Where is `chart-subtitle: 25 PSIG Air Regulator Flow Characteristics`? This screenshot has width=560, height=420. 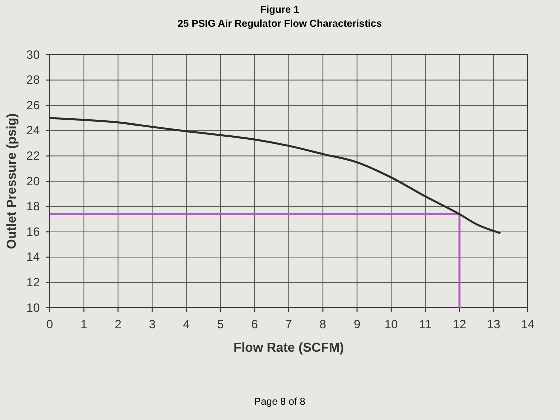
chart-subtitle: 25 PSIG Air Regulator Flow Characteristics is located at coordinates (280, 24).